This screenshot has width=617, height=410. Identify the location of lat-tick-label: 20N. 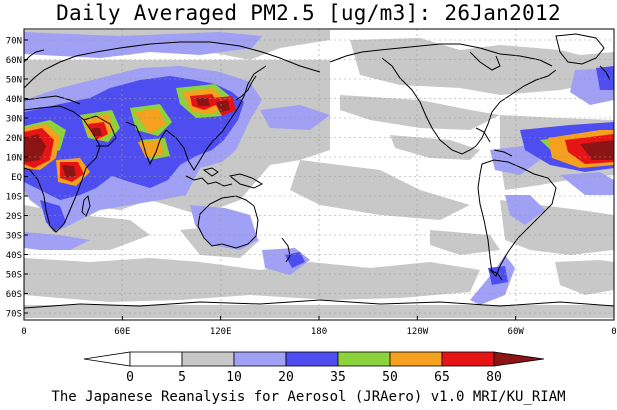
(14, 139).